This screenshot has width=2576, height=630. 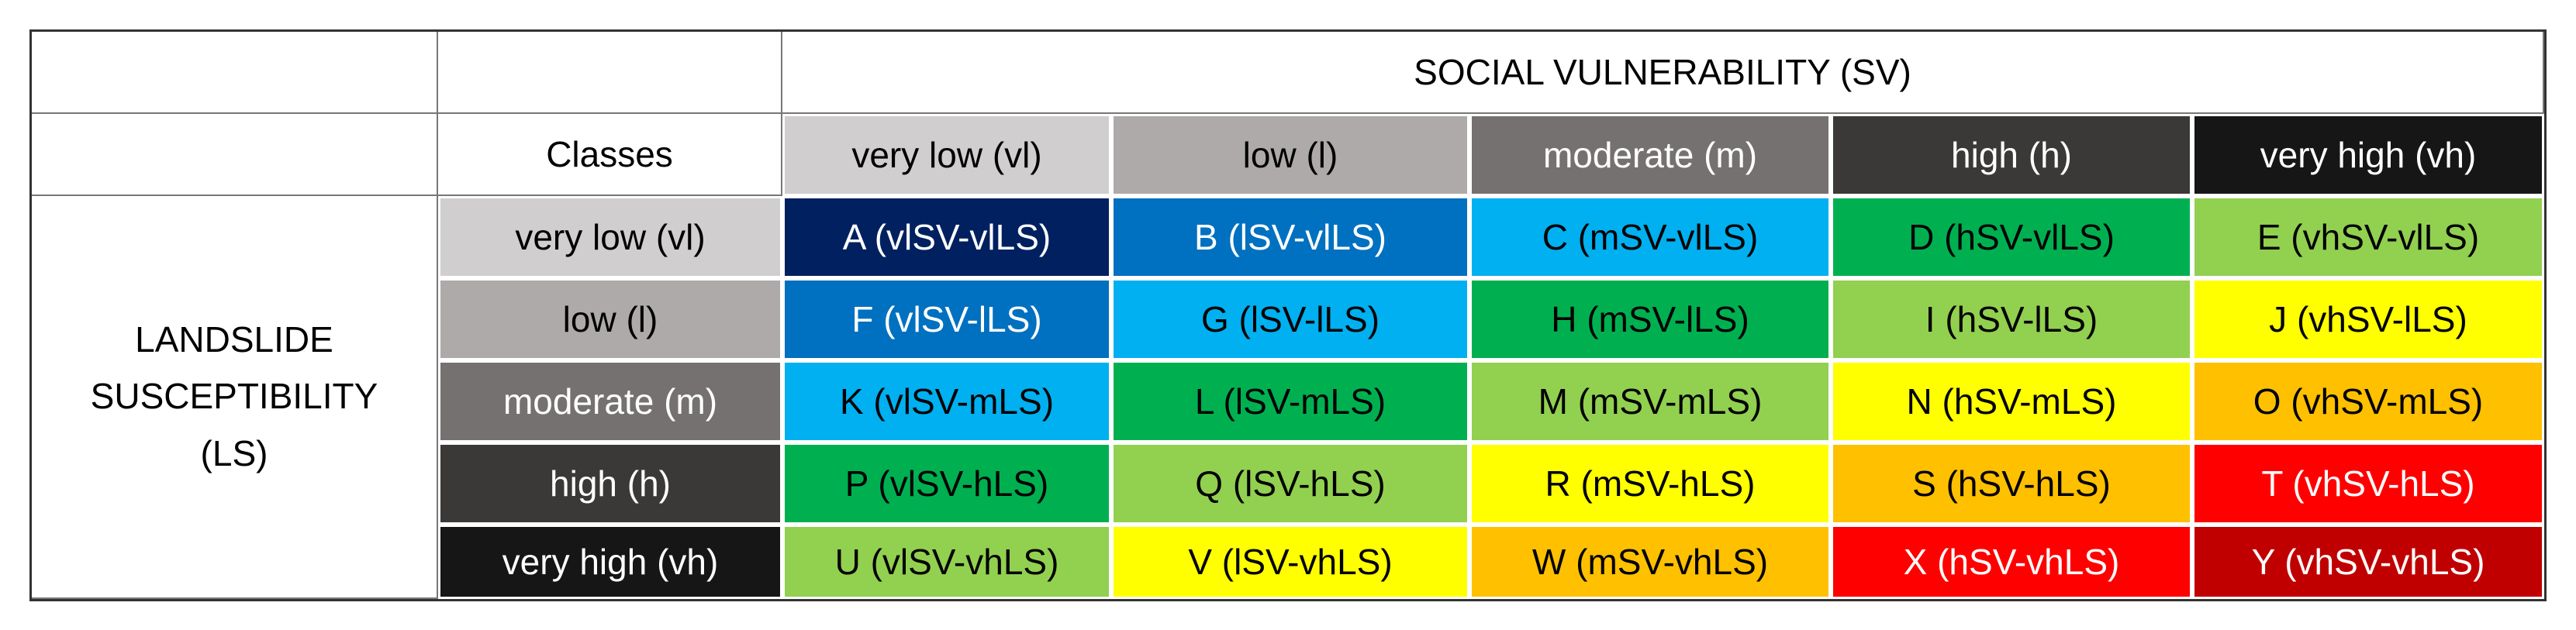 I want to click on class-cell: F (vlSV-lLS), so click(x=947, y=319).